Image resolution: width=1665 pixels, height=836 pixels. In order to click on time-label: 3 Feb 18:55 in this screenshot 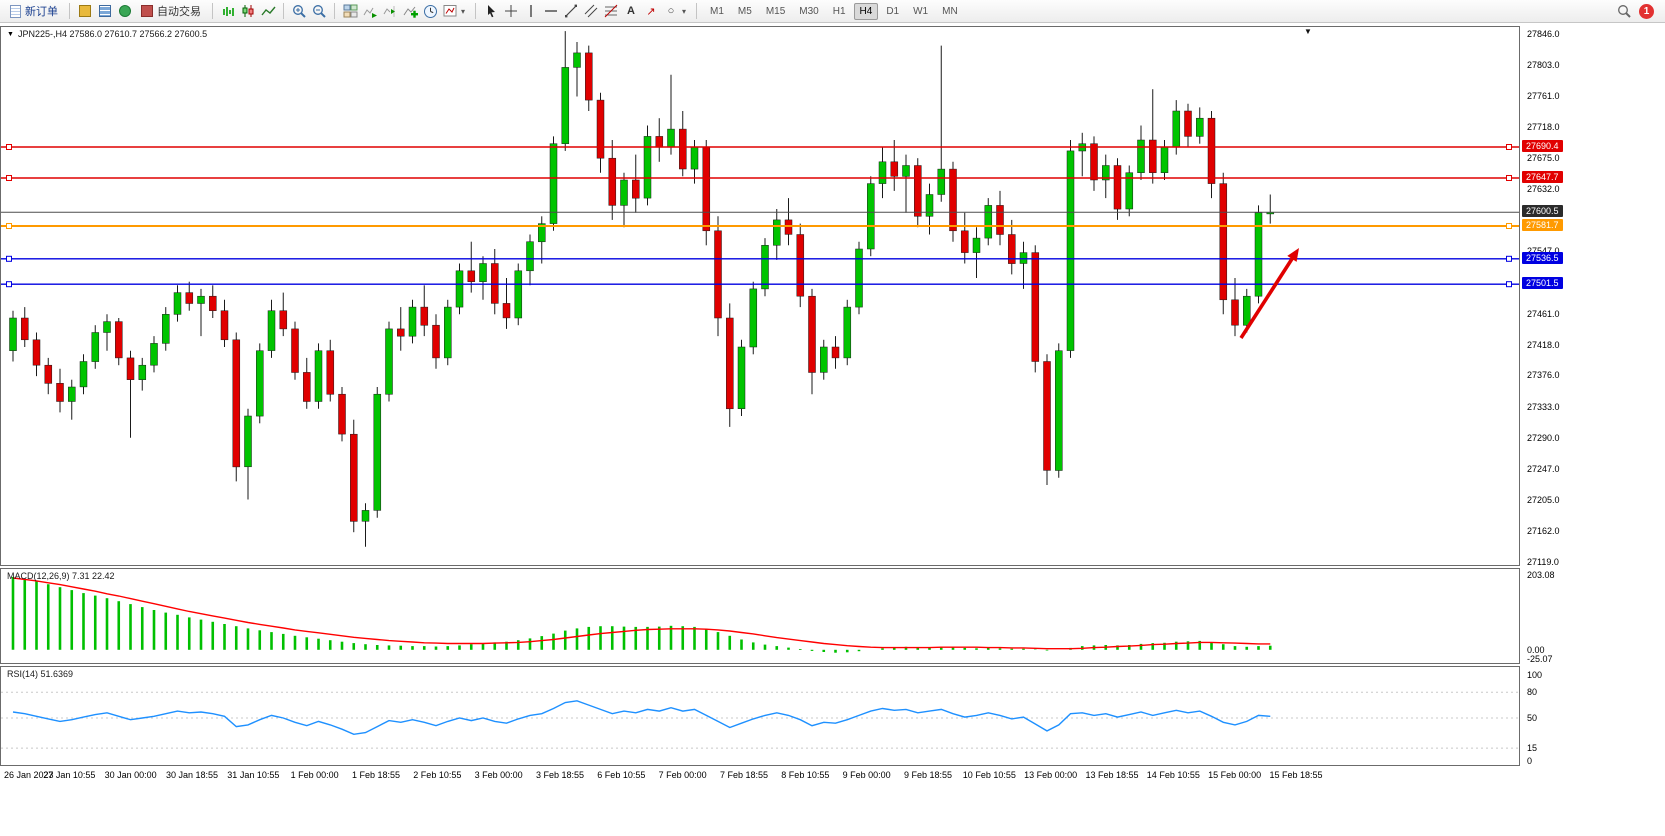, I will do `click(560, 775)`.